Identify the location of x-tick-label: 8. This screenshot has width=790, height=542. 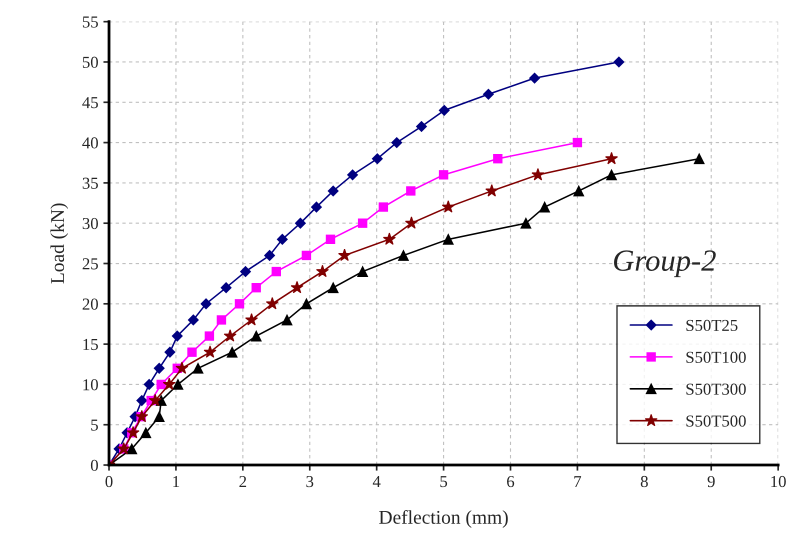
(644, 482).